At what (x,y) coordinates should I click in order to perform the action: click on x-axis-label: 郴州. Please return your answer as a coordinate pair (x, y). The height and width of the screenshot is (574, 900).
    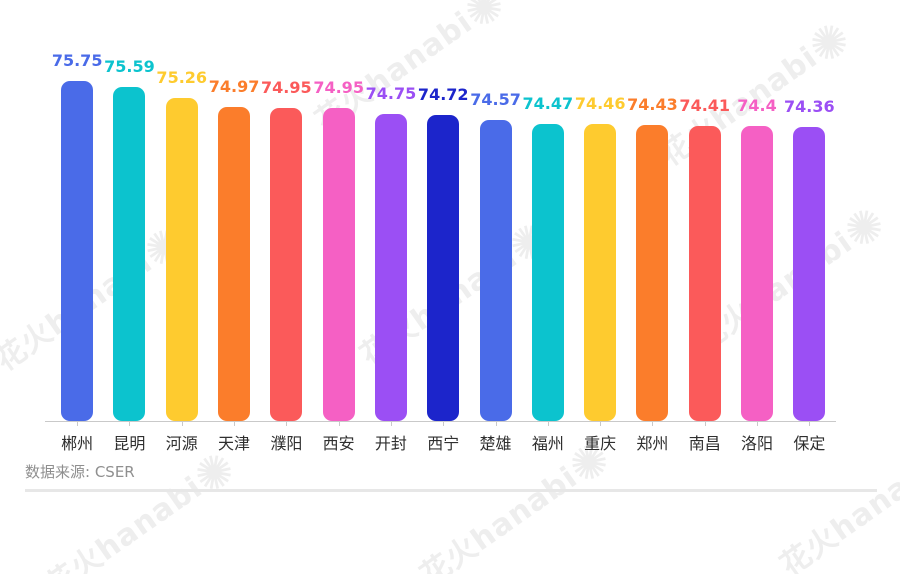
    Looking at the image, I should click on (77, 443).